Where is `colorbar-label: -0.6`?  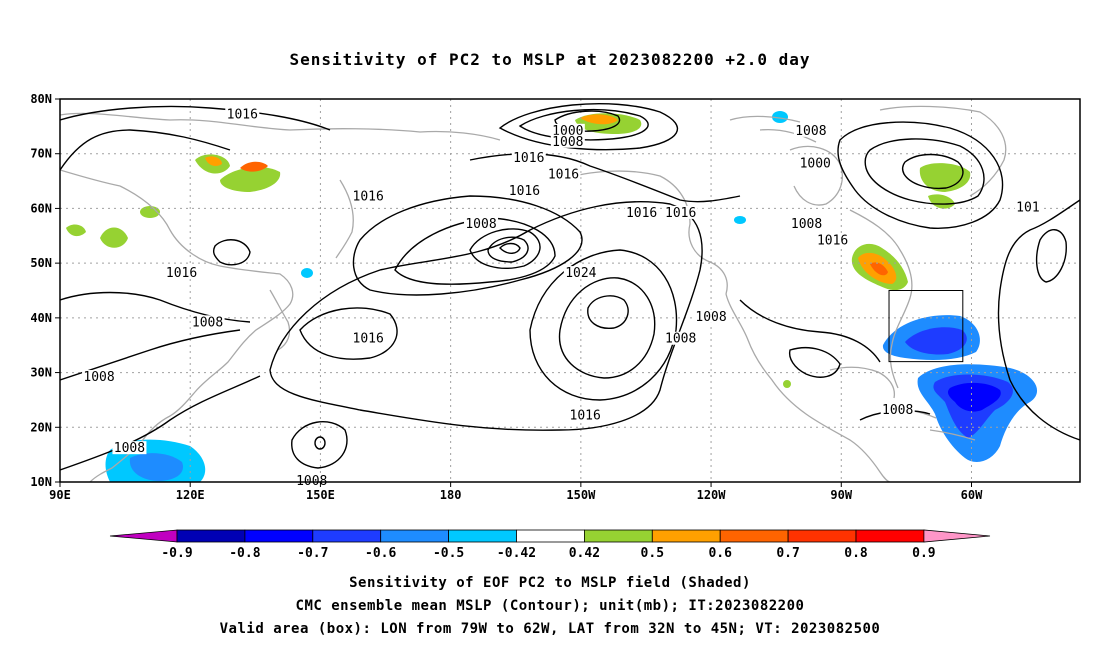
colorbar-label: -0.6 is located at coordinates (380, 553).